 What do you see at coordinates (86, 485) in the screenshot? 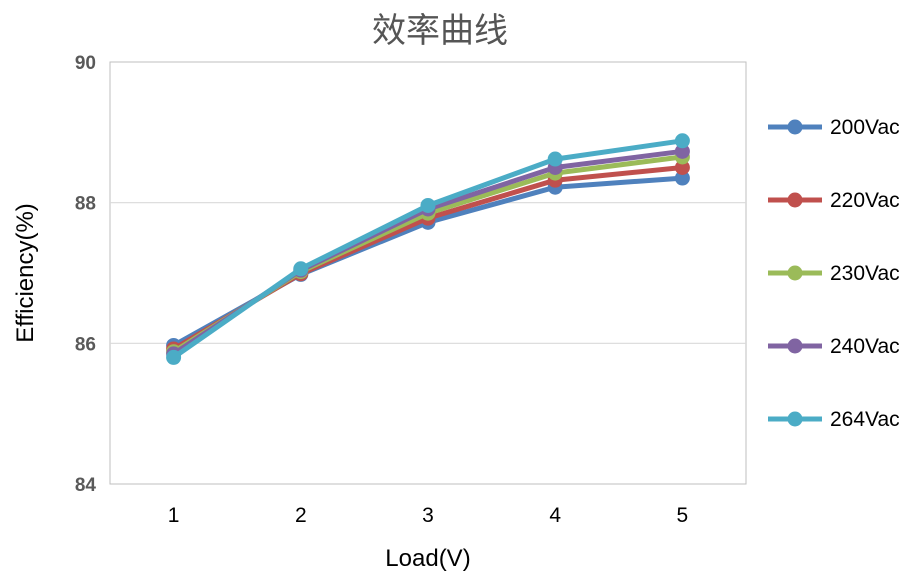
I see `y-tick-label: 84` at bounding box center [86, 485].